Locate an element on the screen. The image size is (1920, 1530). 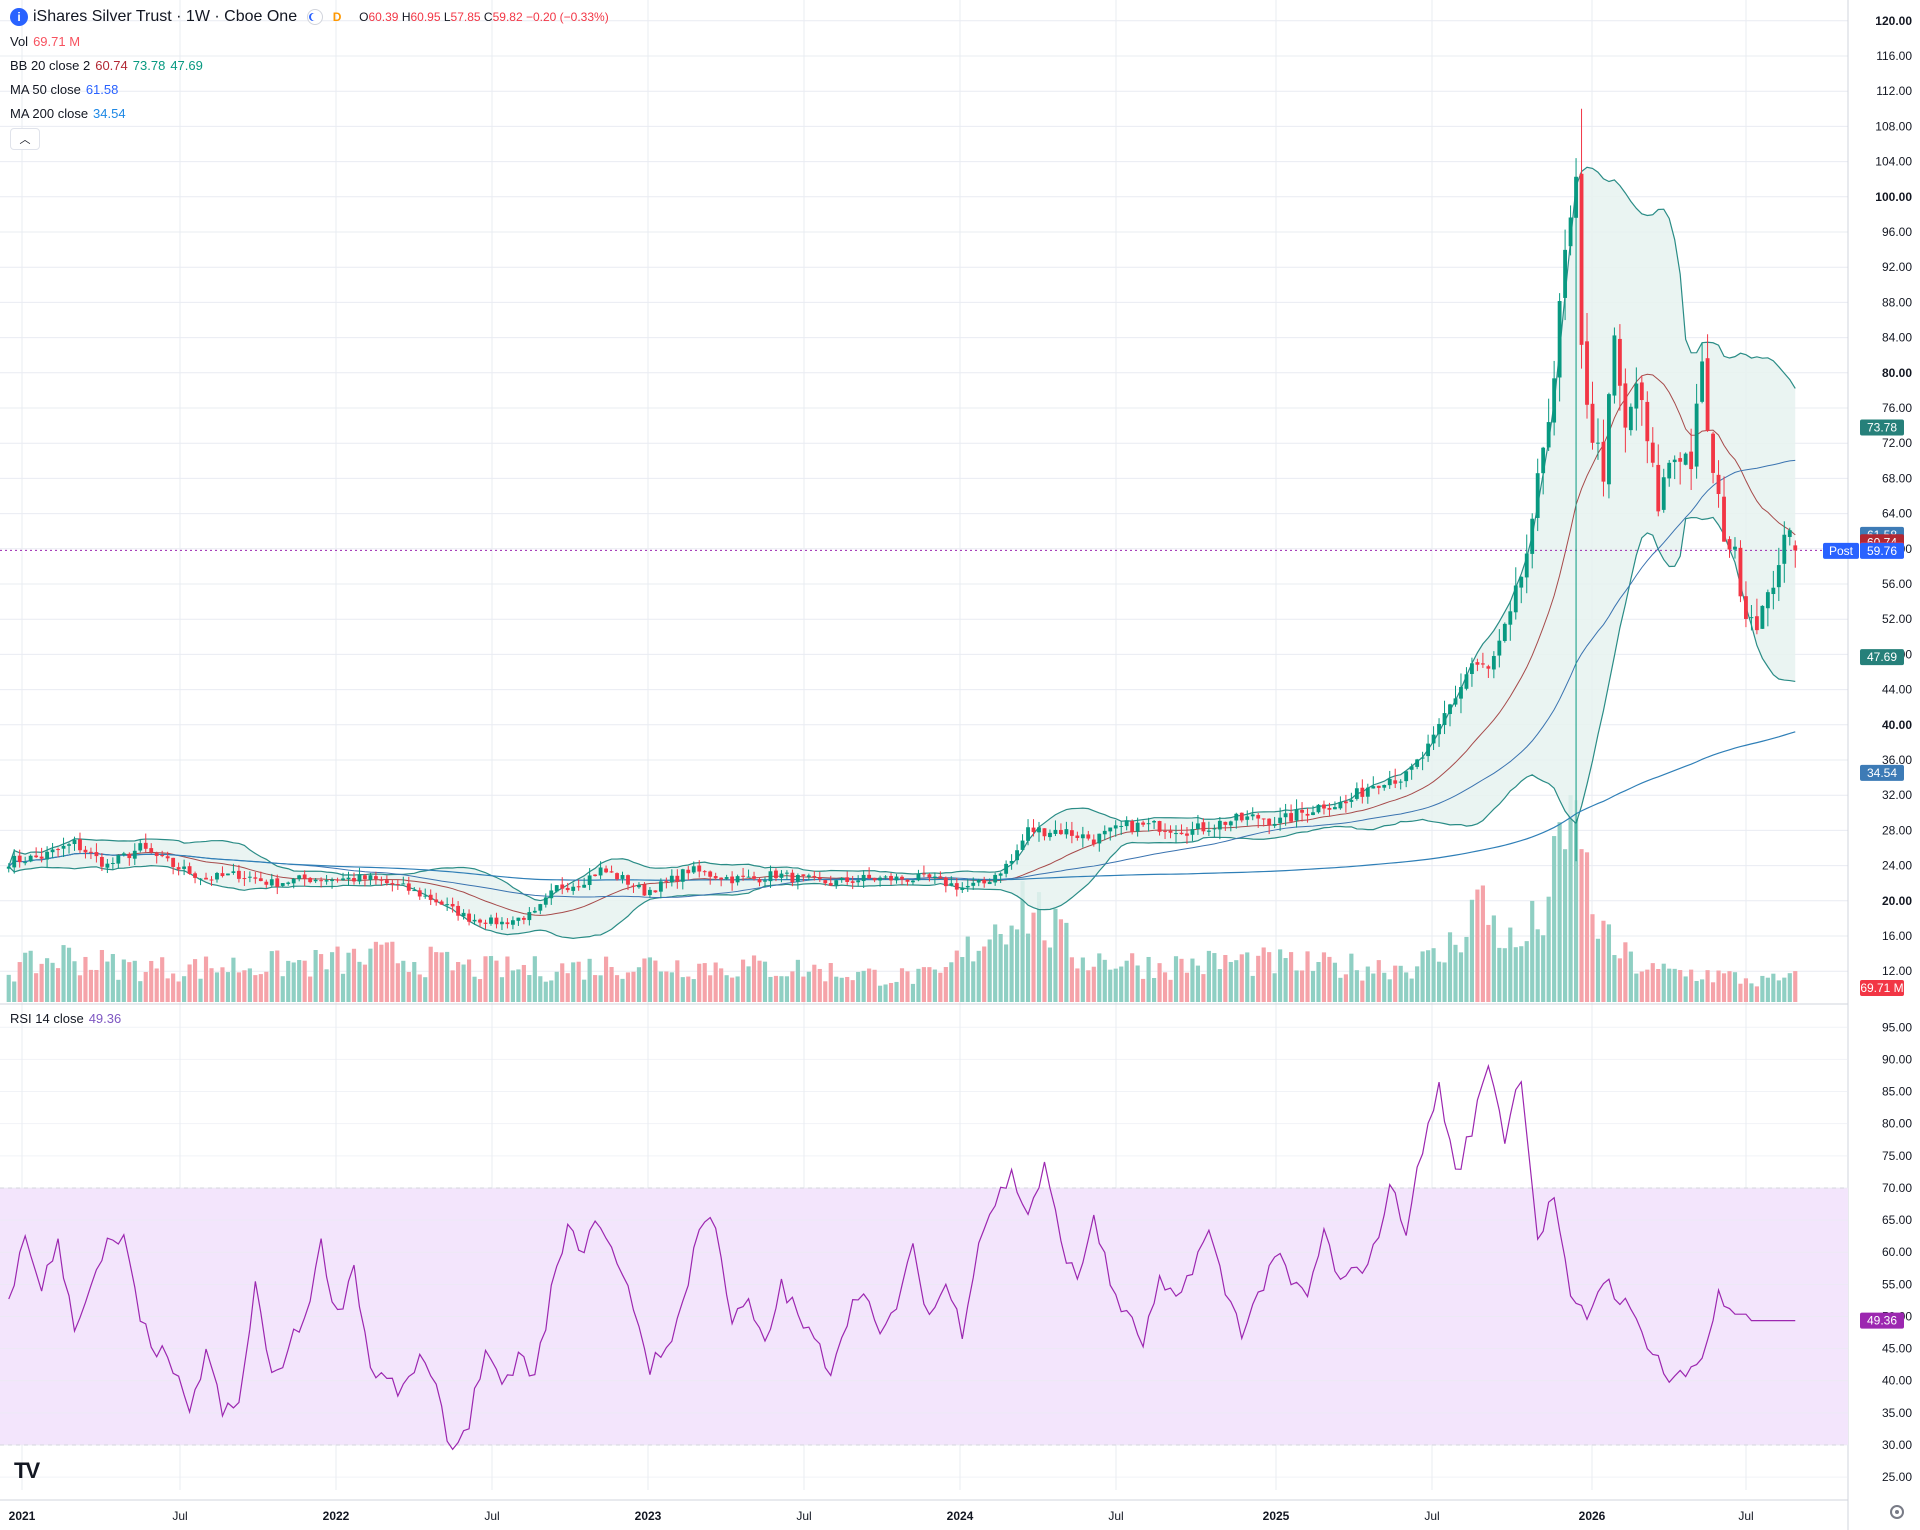
legend-ma200: MA 200 close 34.54 is located at coordinates (68, 113).